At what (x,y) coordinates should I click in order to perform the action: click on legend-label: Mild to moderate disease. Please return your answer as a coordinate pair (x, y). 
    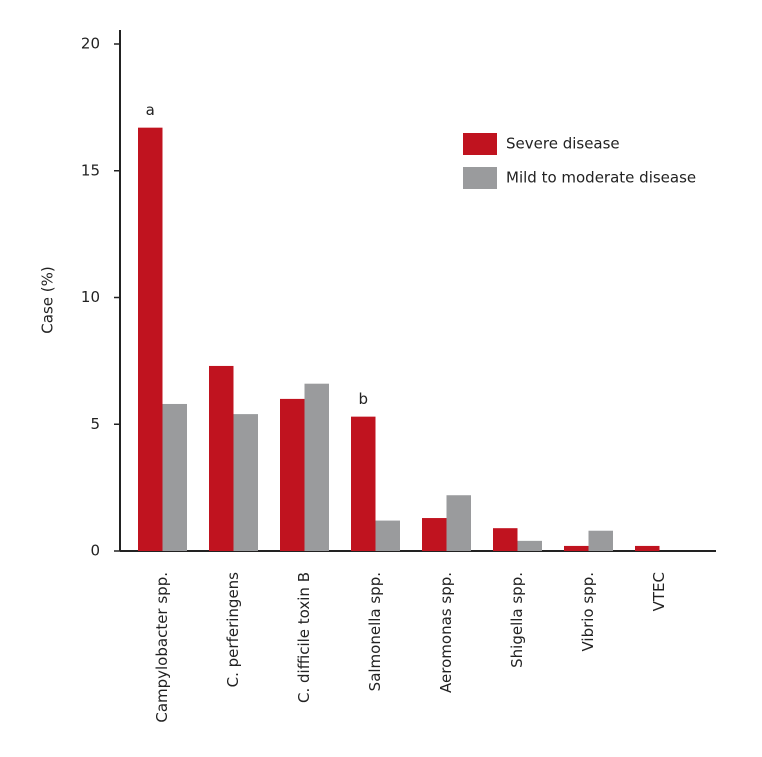
    Looking at the image, I should click on (601, 178).